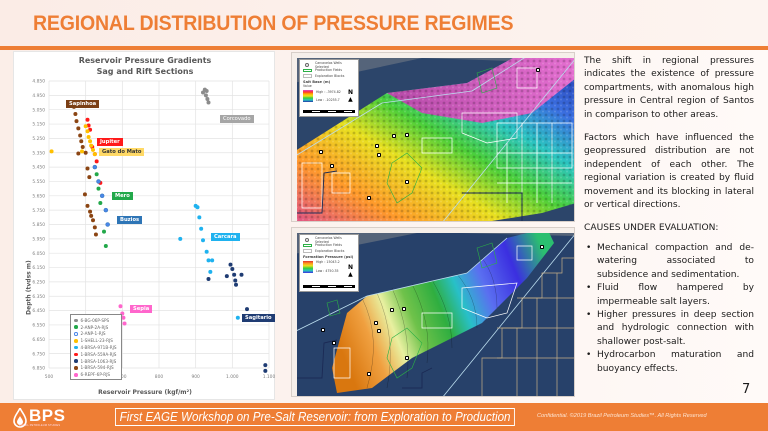 This screenshot has height=431, width=768. What do you see at coordinates (141, 309) in the screenshot?
I see `series-label-sepia: Sepia` at bounding box center [141, 309].